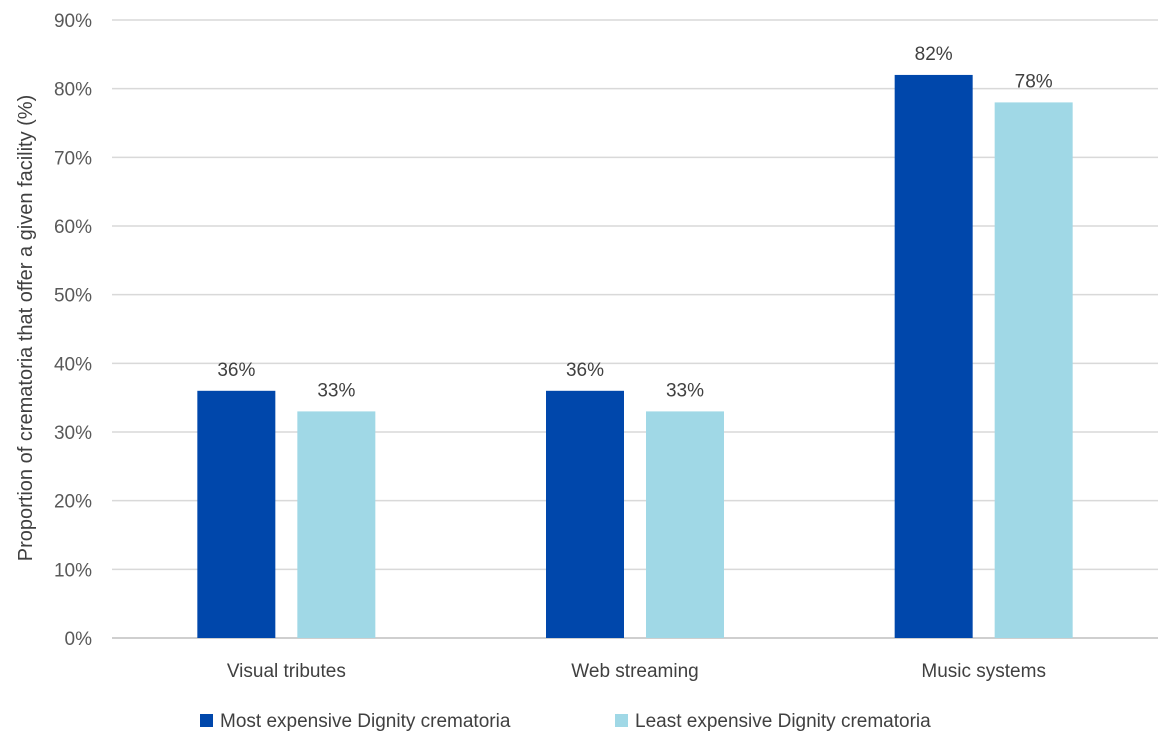 This screenshot has width=1158, height=740. Describe the element at coordinates (1034, 81) in the screenshot. I see `data-label: 78%` at that location.